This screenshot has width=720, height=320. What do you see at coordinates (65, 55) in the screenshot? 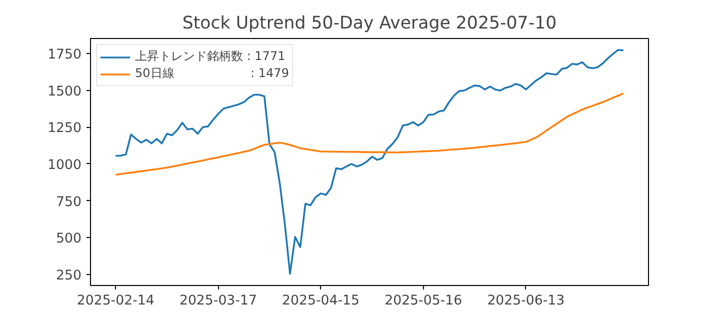
I see `y-tick-label: 1750` at bounding box center [65, 55].